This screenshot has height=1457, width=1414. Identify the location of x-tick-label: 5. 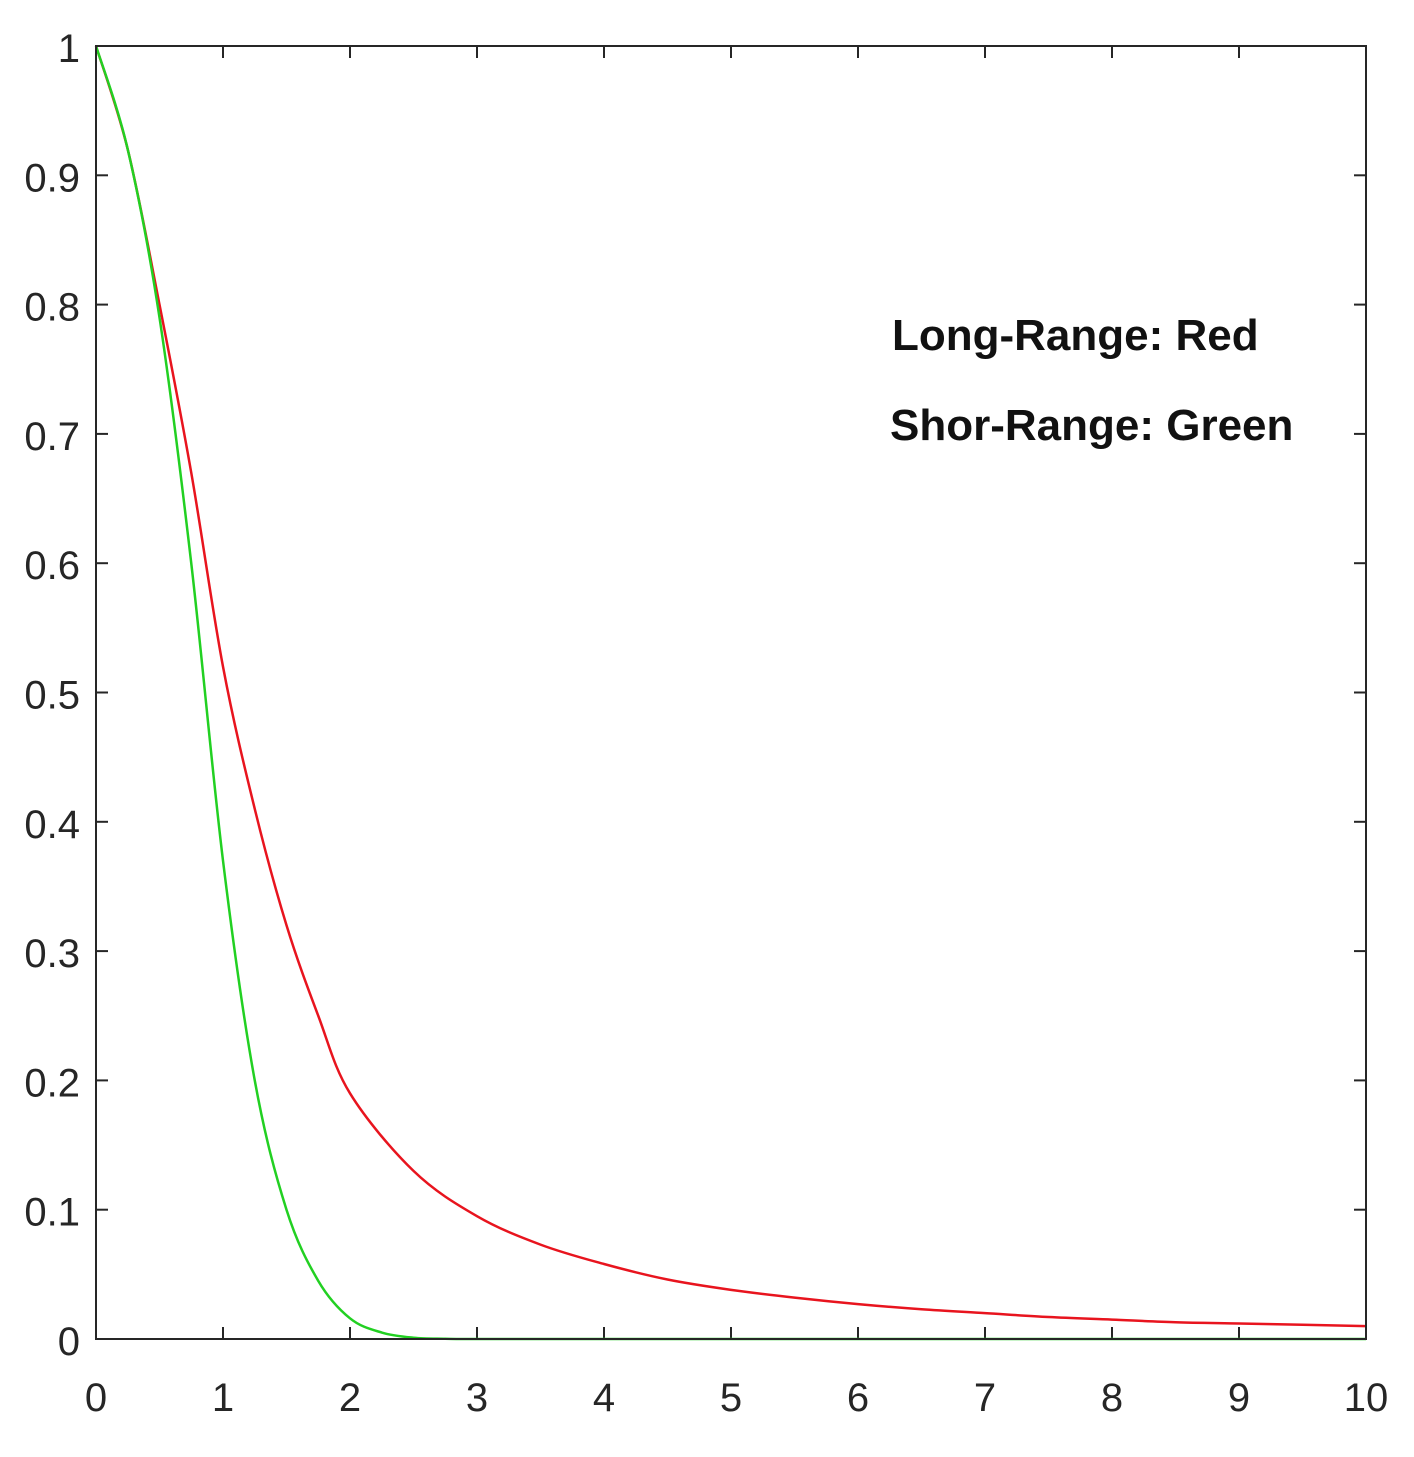
(731, 1398).